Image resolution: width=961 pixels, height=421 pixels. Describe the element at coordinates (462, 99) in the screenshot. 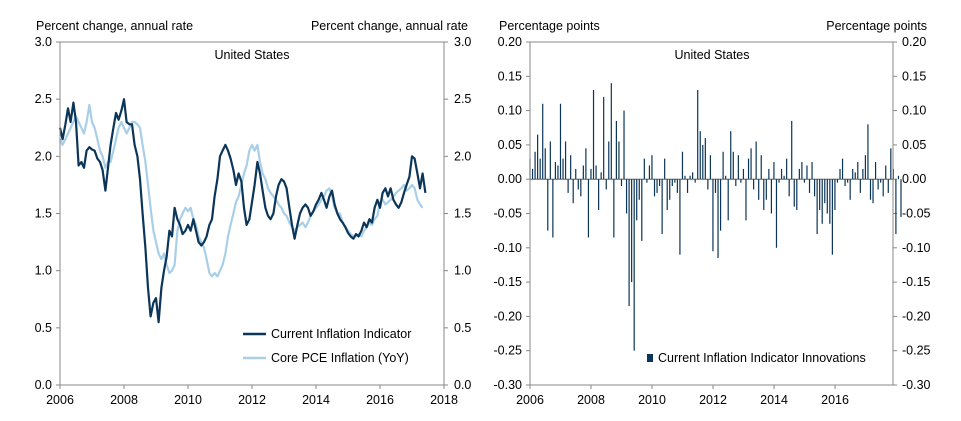

I see `left-ytick-label-right: 2.5` at that location.